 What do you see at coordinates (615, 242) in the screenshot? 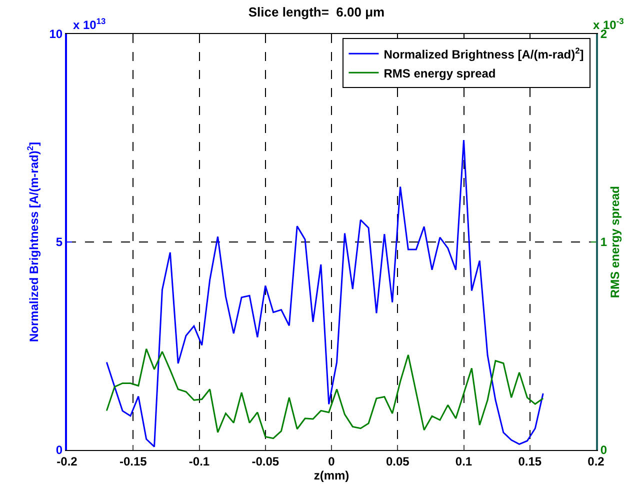
I see `y2-axis-title: RMS energy spread` at bounding box center [615, 242].